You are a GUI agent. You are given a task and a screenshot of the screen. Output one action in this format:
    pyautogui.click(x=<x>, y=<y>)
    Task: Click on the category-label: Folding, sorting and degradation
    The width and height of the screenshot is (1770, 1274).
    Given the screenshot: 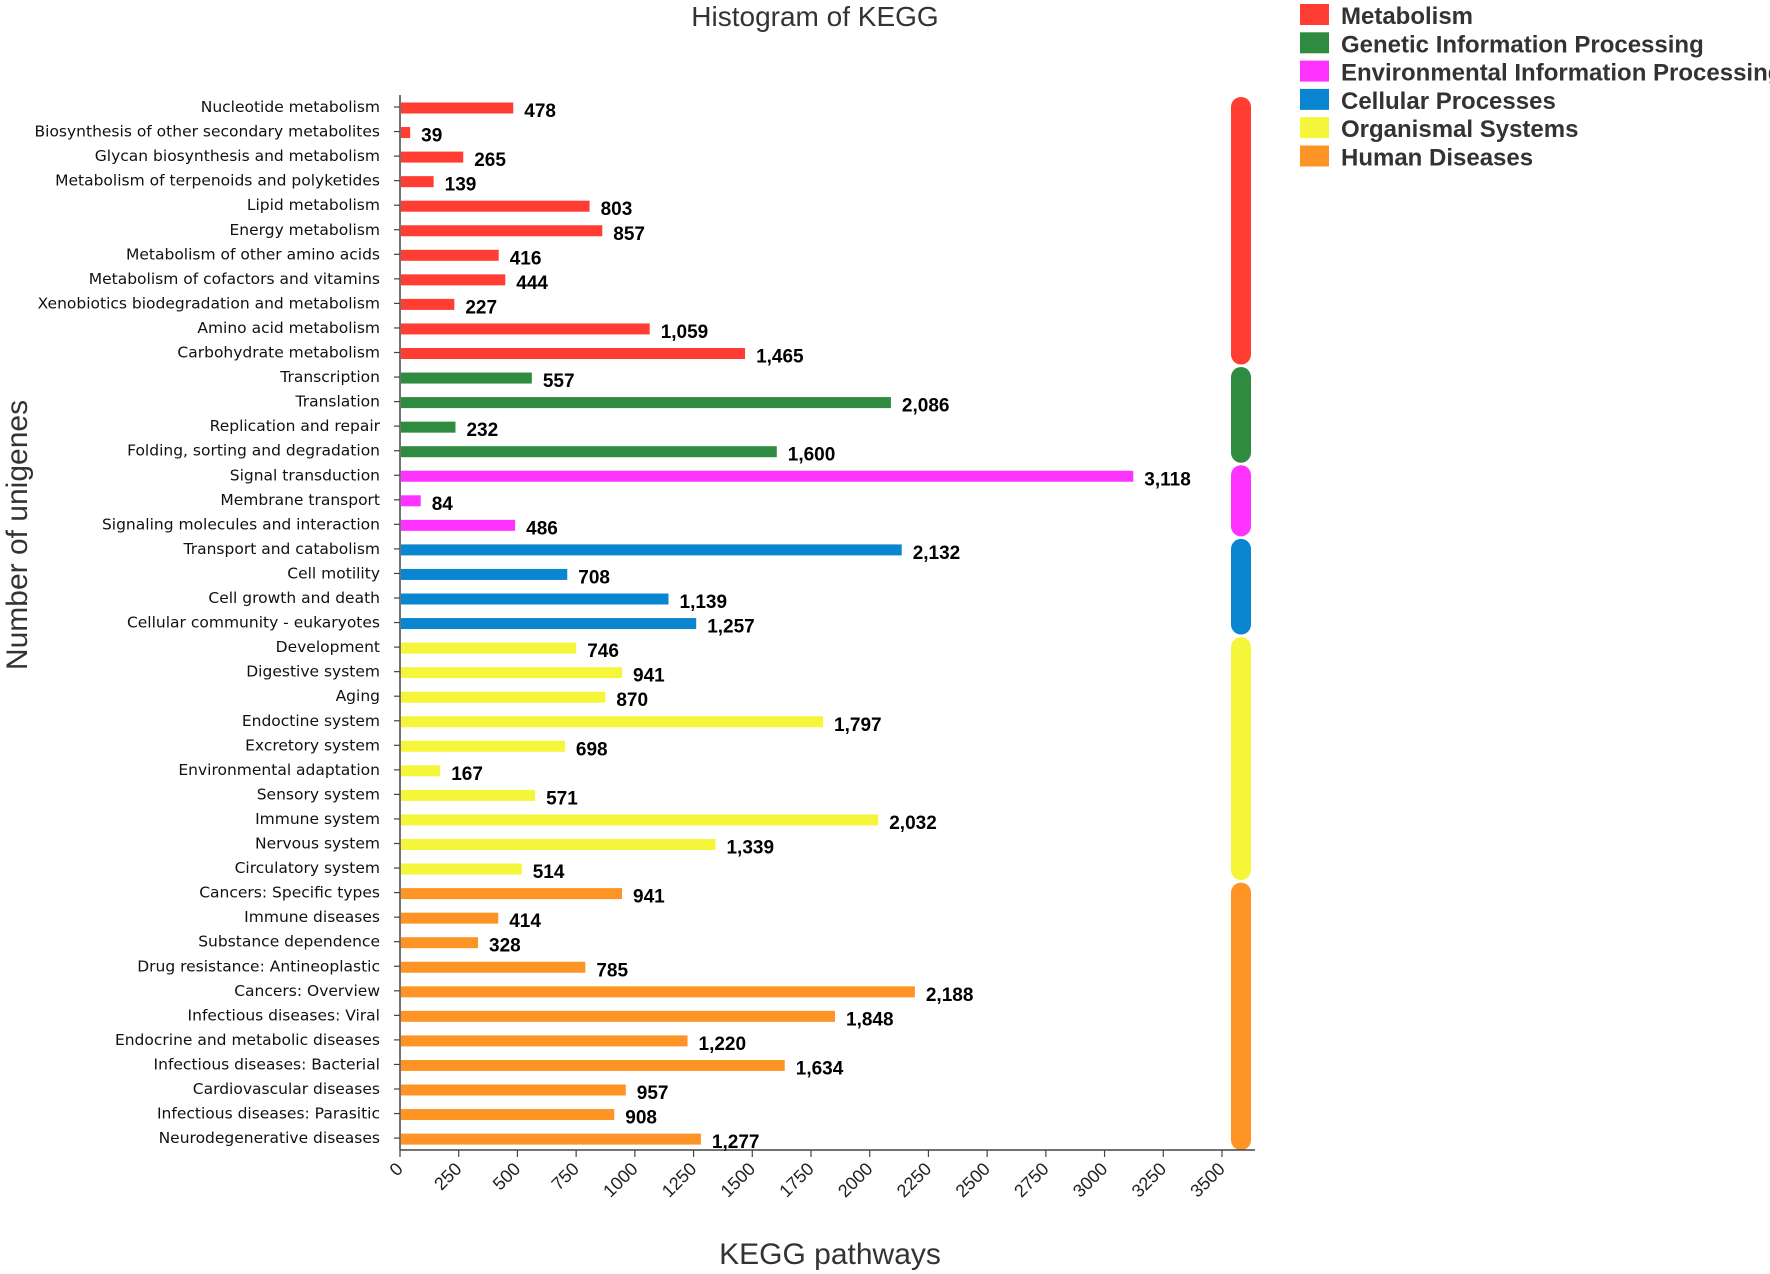 What is the action you would take?
    pyautogui.click(x=253, y=451)
    